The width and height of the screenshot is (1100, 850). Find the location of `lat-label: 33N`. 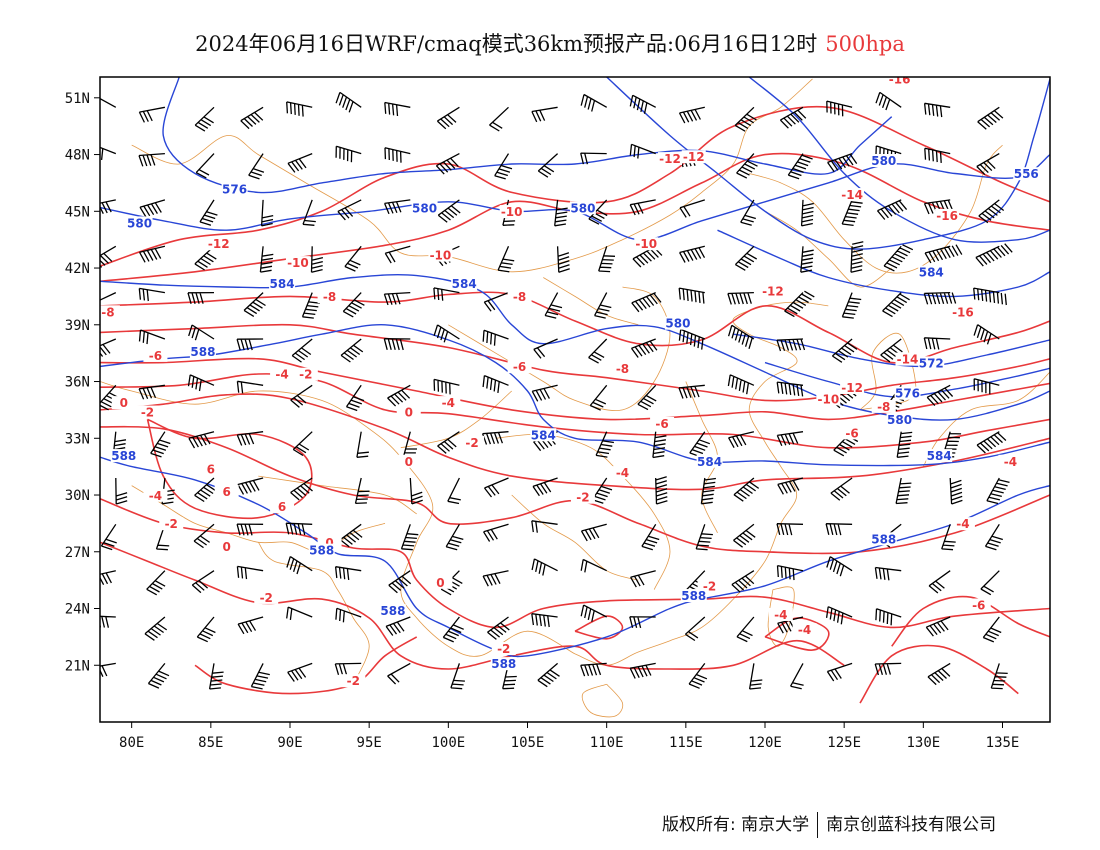

lat-label: 33N is located at coordinates (77, 439).